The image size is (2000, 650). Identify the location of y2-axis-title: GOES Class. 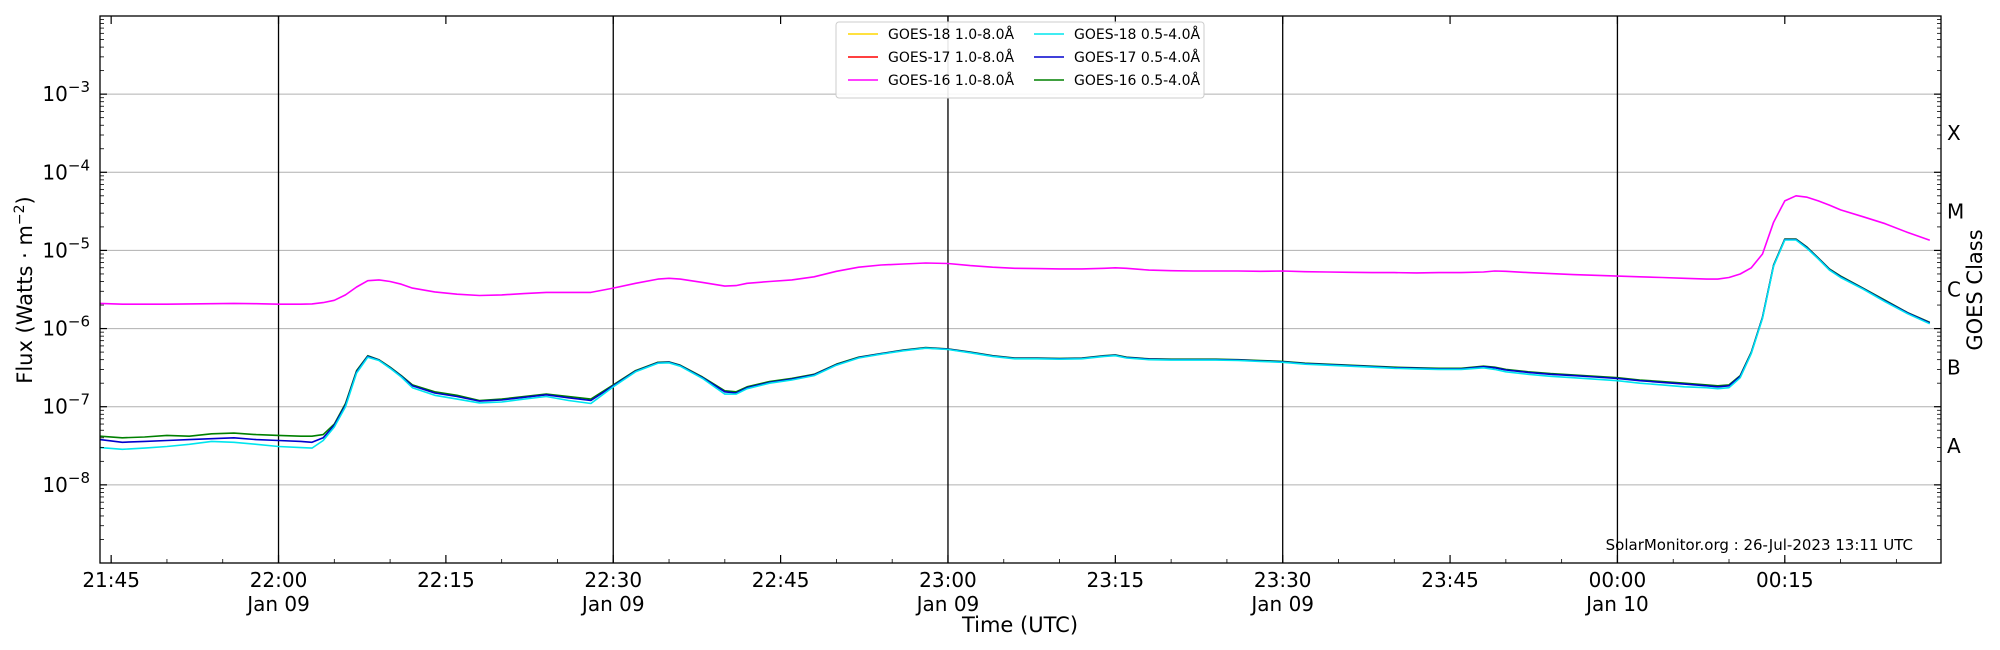
(1975, 289).